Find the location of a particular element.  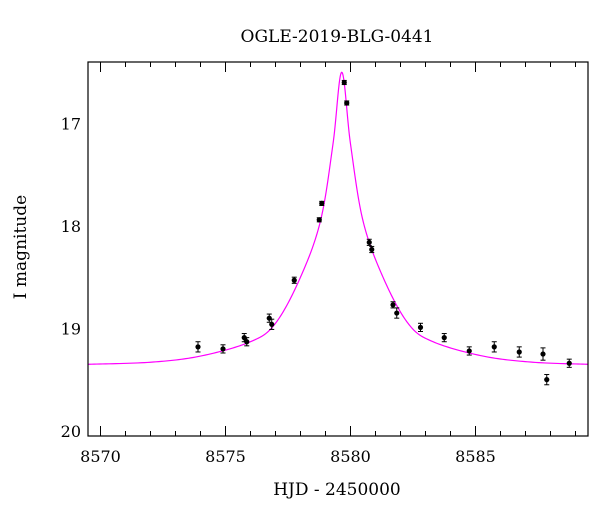

y-tick-label: 19 is located at coordinates (71, 328).